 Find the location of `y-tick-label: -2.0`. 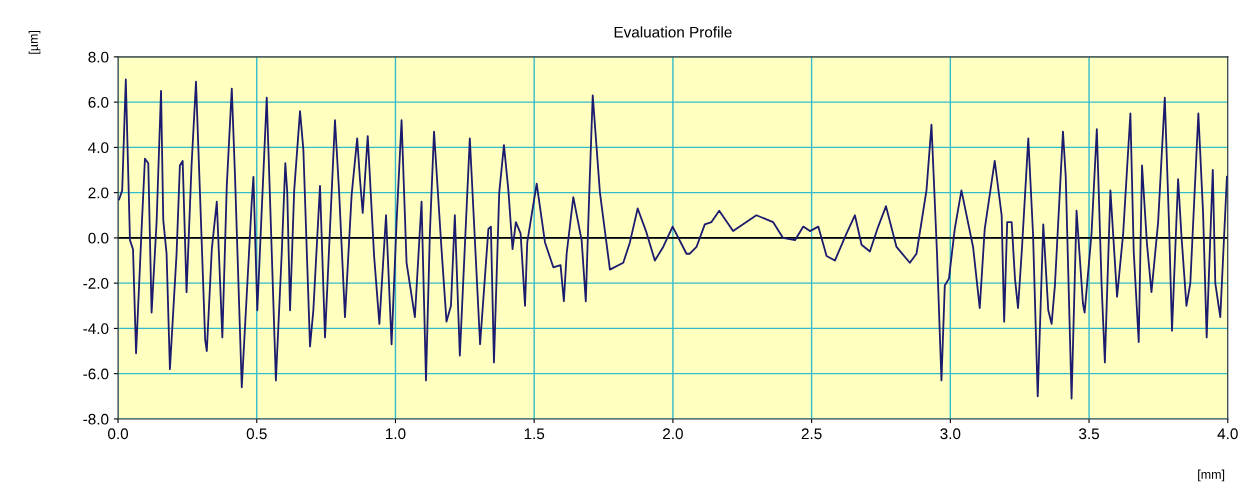

y-tick-label: -2.0 is located at coordinates (96, 283).